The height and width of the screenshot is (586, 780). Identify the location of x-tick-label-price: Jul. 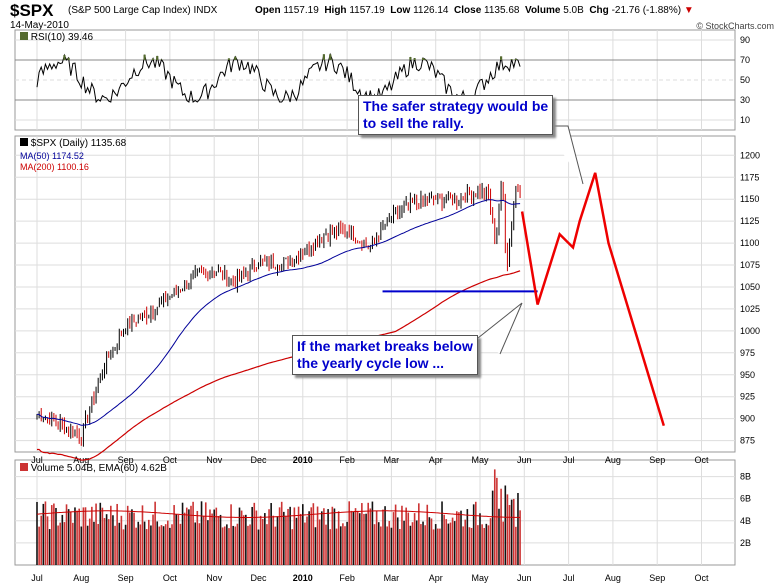
(569, 460).